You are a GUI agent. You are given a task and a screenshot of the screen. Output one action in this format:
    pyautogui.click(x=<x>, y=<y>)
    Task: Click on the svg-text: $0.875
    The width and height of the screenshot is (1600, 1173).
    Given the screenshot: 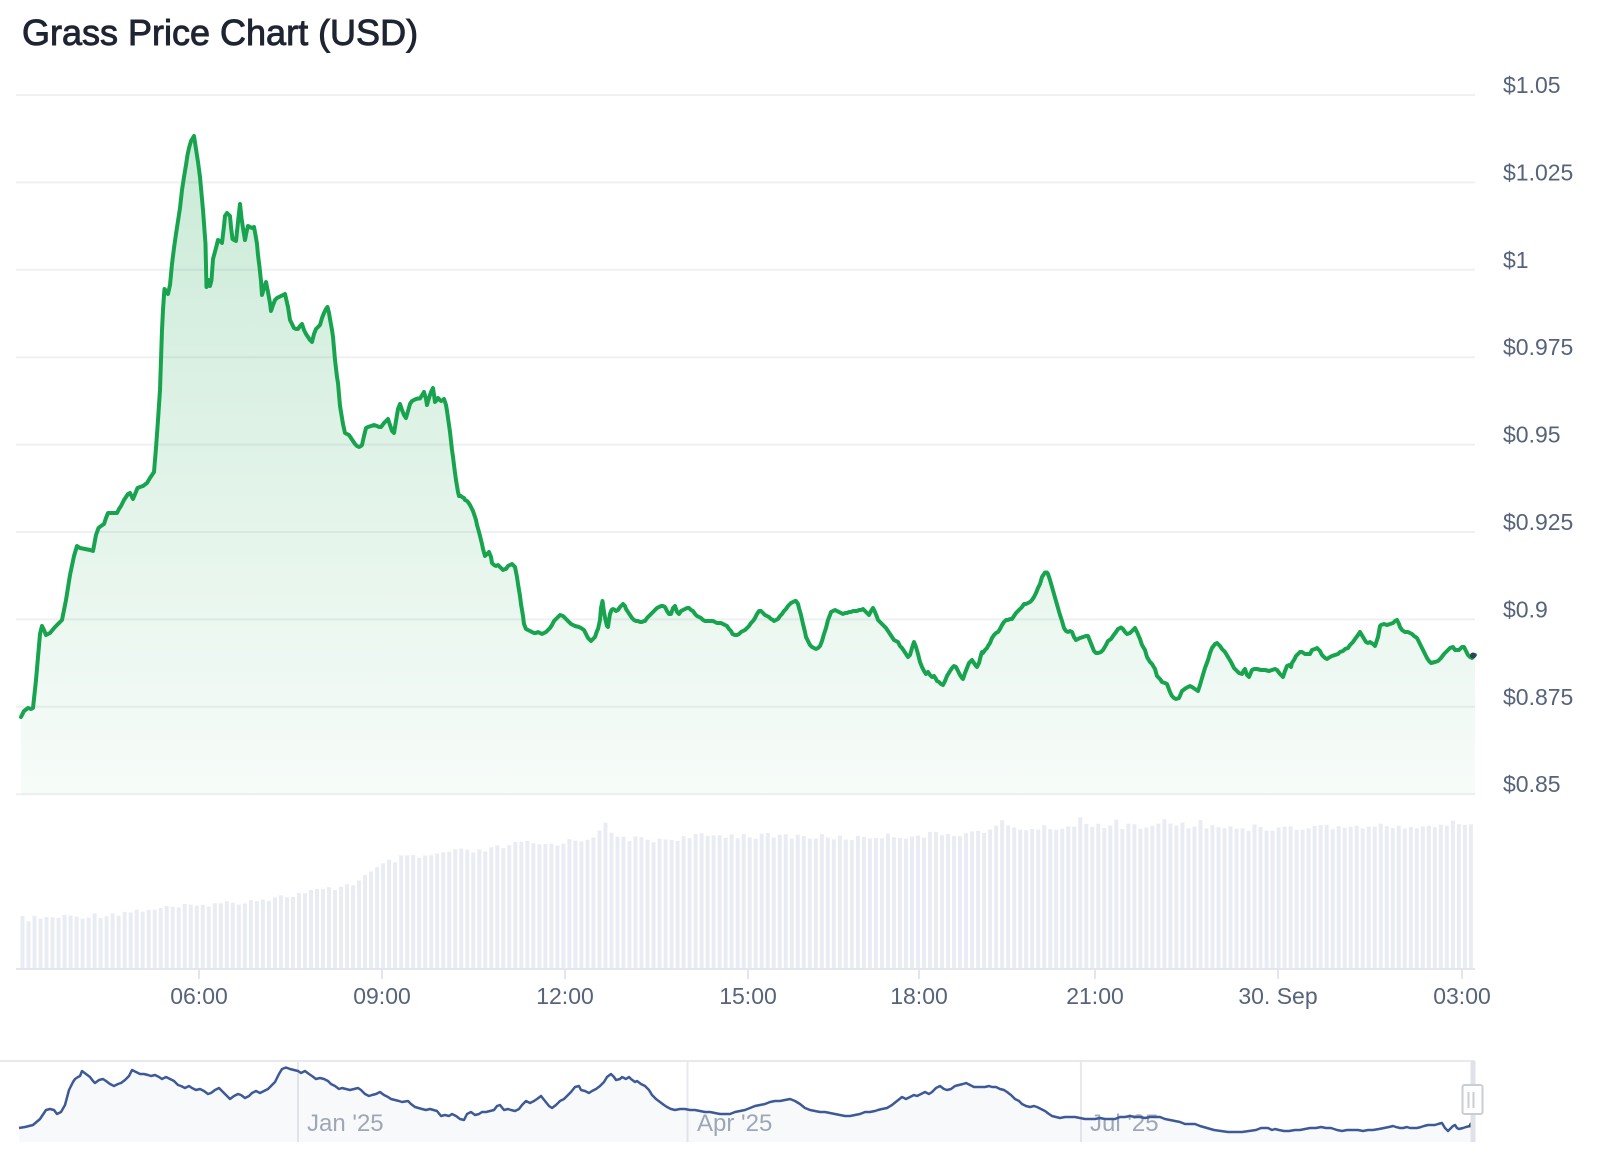 What is the action you would take?
    pyautogui.click(x=1538, y=697)
    